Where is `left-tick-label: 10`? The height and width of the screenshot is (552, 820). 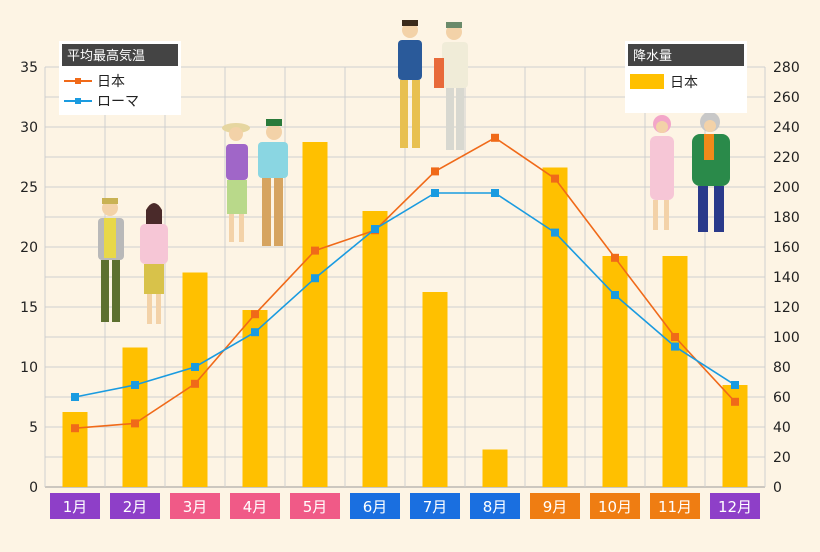 left-tick-label: 10 is located at coordinates (29, 368).